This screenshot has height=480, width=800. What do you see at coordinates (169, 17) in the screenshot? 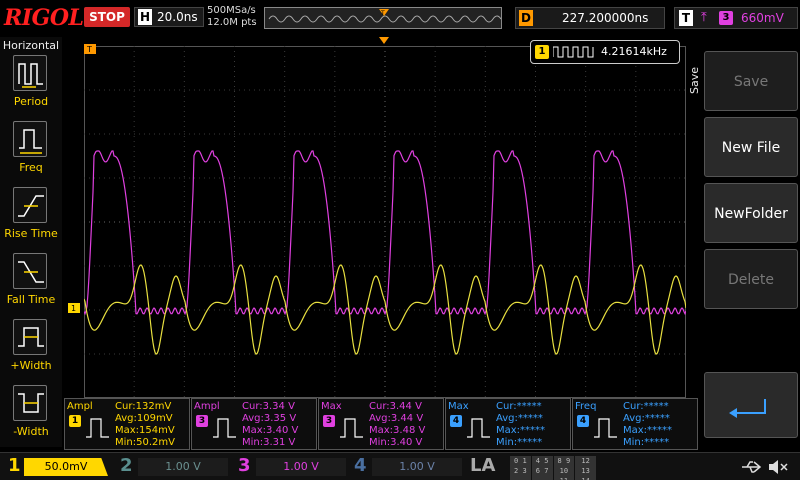
I see `timebase-box: H 20.0ns` at bounding box center [169, 17].